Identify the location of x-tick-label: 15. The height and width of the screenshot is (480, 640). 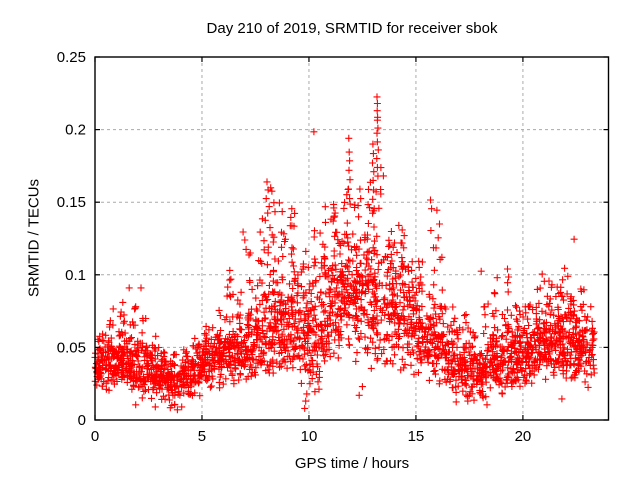
(416, 436).